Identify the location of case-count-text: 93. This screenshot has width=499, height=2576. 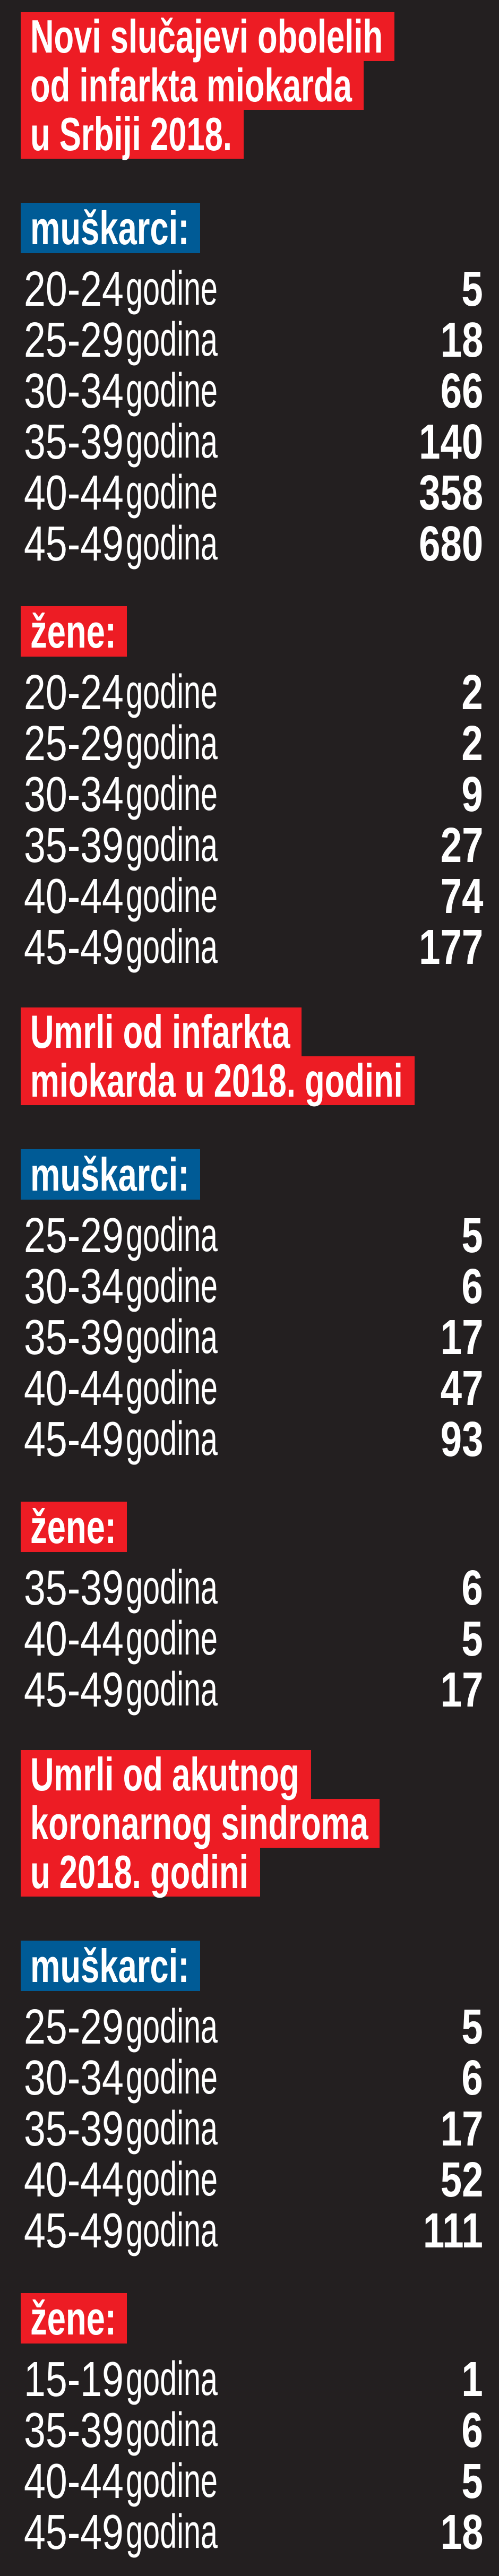
(462, 1439).